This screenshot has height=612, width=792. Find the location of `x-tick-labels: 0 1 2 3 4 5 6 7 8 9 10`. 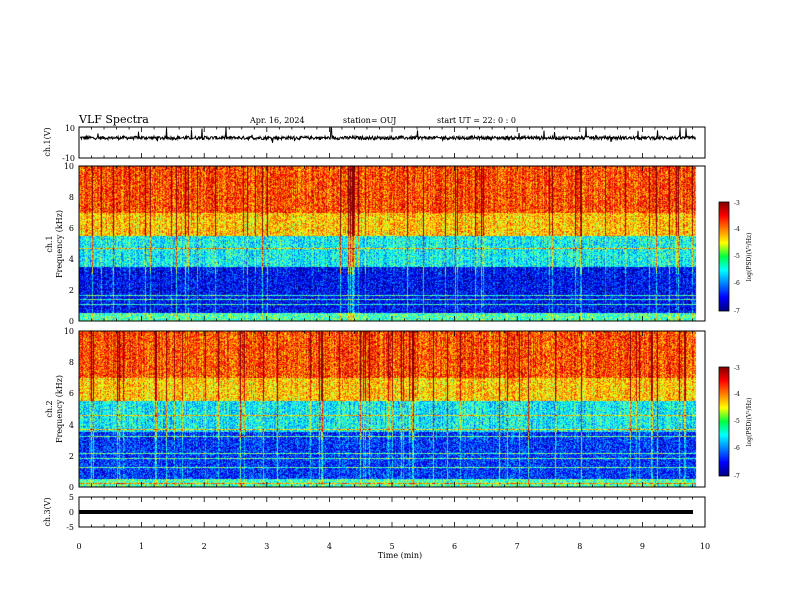

x-tick-labels: 0 1 2 3 4 5 6 7 8 9 10 is located at coordinates (393, 546).